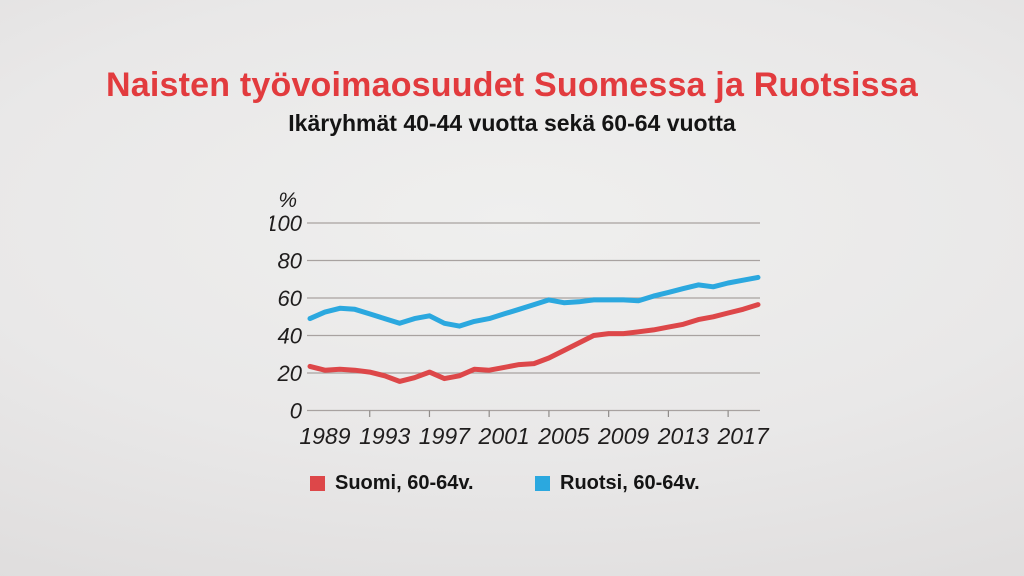  Describe the element at coordinates (512, 123) in the screenshot. I see `page-subtitle: Ikäryhmät 40-44 vuotta sekä 60-64 vuotta` at that location.